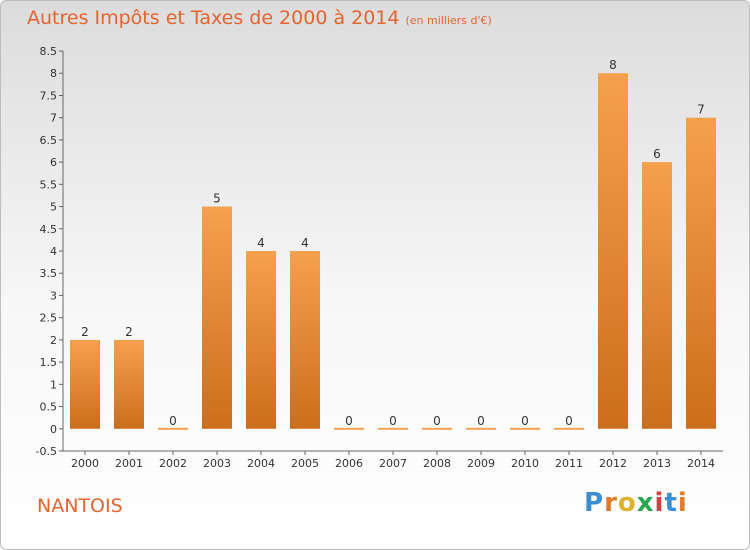 This screenshot has height=550, width=750. Describe the element at coordinates (53, 384) in the screenshot. I see `y-tick-label: 1` at that location.